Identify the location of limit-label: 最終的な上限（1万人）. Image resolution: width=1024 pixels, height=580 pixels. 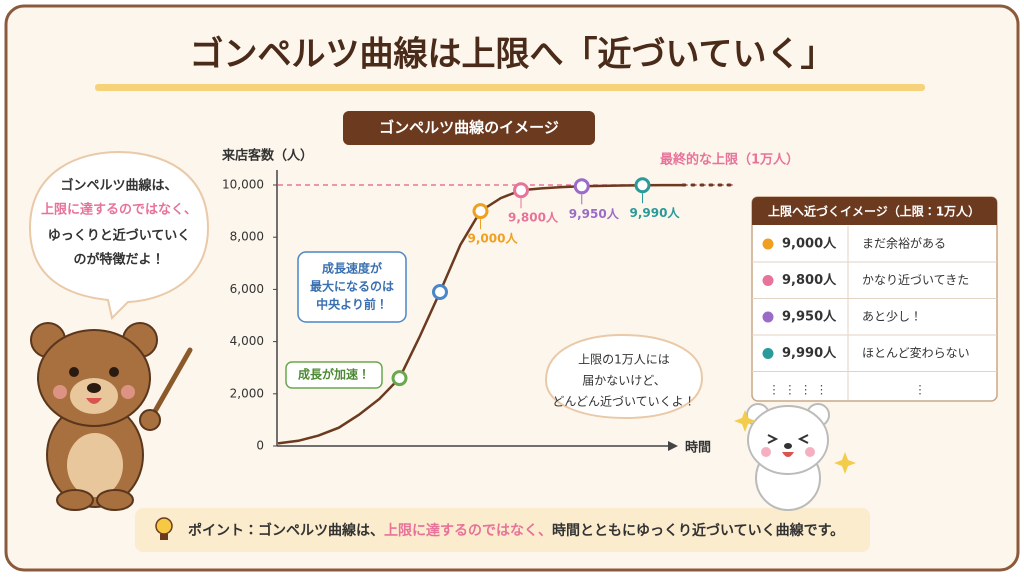
(729, 160).